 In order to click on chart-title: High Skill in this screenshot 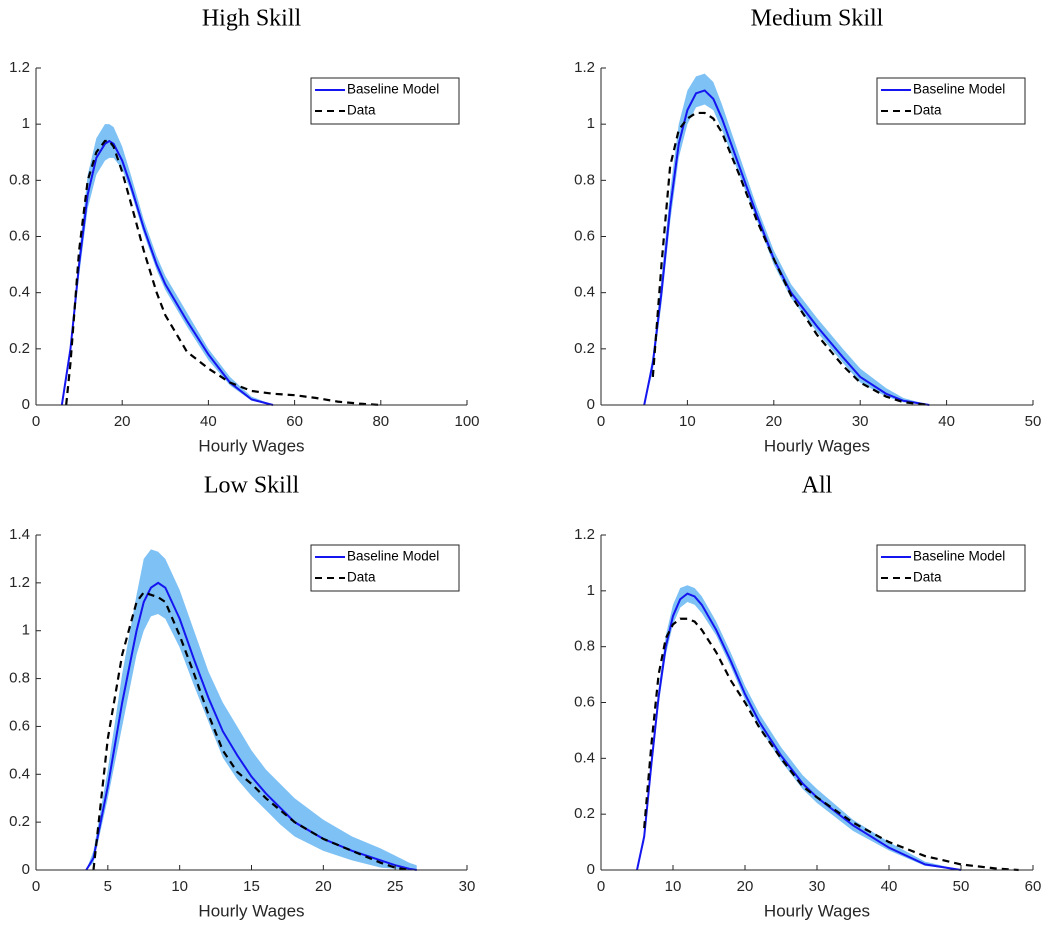, I will do `click(252, 19)`.